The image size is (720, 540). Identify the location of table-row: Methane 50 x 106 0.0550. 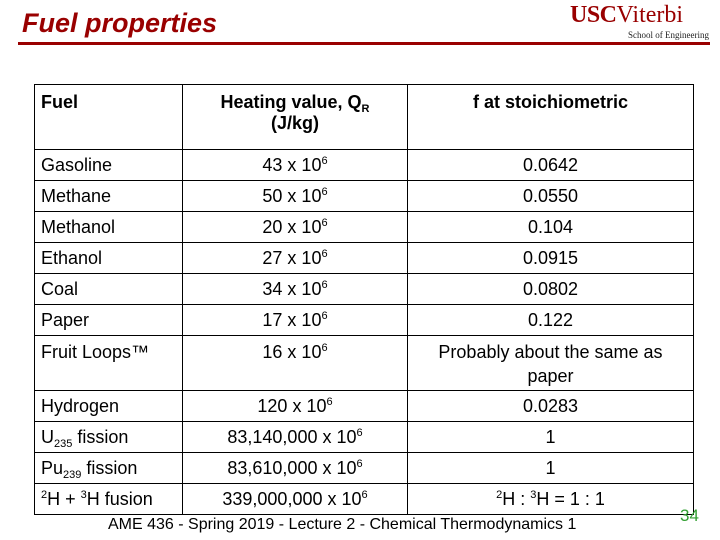
(364, 196).